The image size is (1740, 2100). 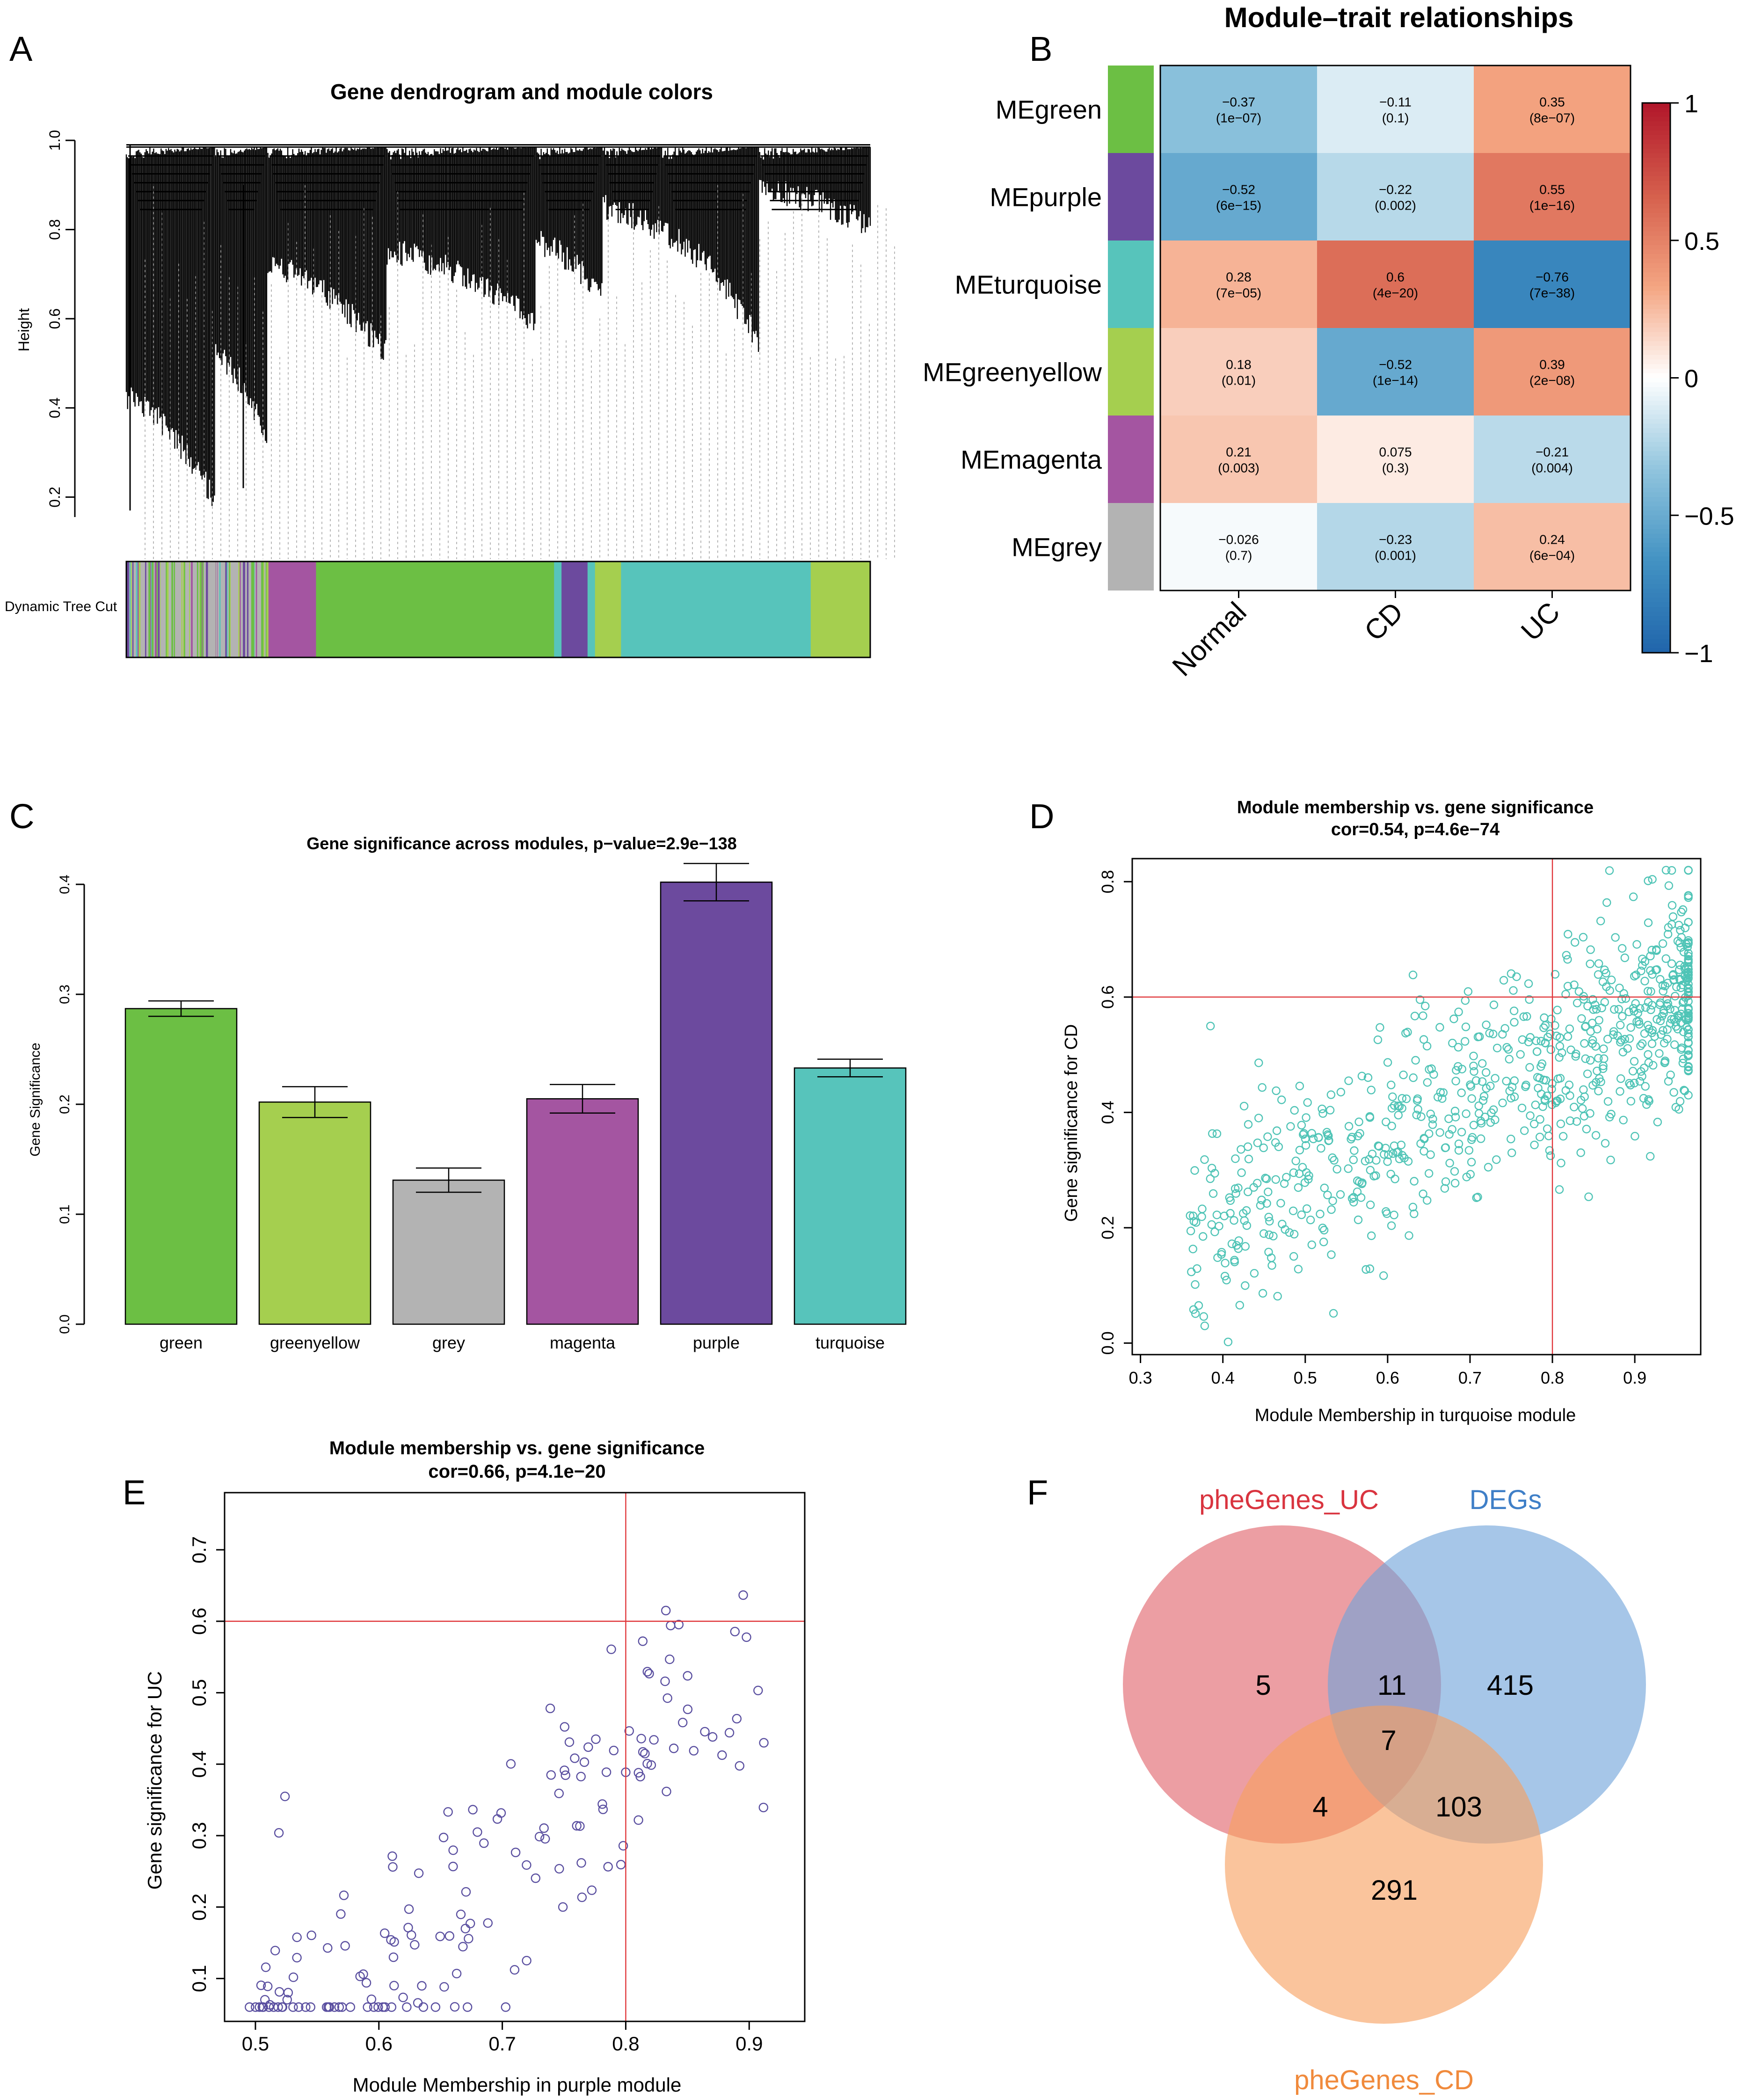 What do you see at coordinates (1691, 379) in the screenshot?
I see `colorbar-tick-label: 0` at bounding box center [1691, 379].